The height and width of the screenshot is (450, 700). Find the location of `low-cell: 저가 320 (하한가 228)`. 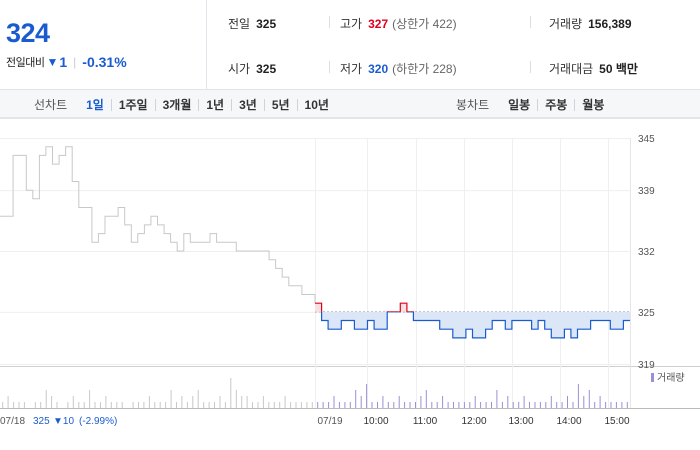

low-cell: 저가 320 (하한가 228) is located at coordinates (398, 68).